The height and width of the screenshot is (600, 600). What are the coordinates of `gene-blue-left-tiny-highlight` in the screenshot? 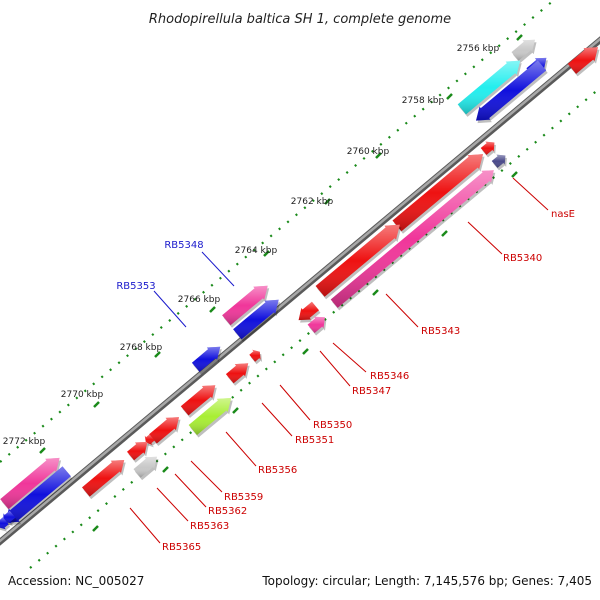 It's located at (4, 523).